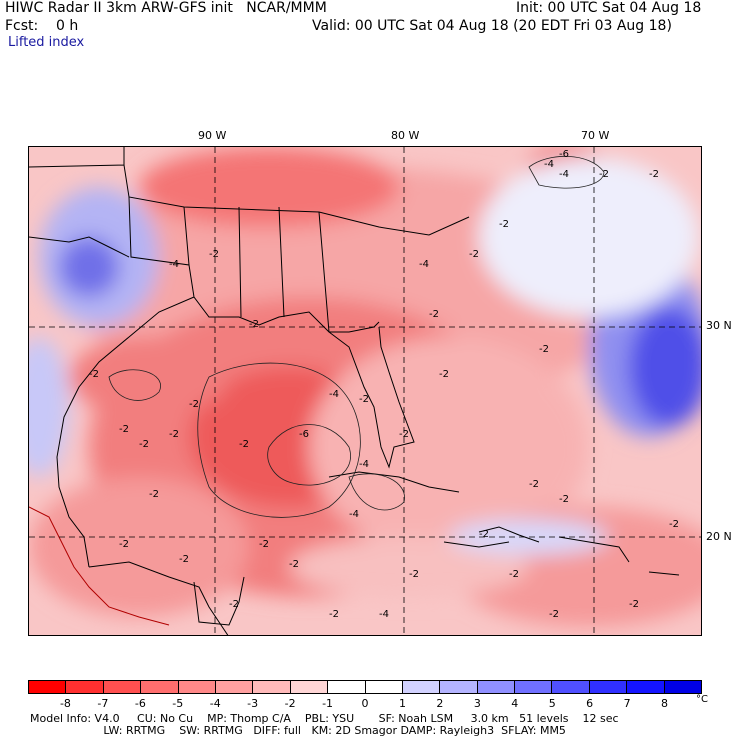 The image size is (740, 740). Describe the element at coordinates (212, 135) in the screenshot. I see `lon-label-90w: 90 W` at that location.